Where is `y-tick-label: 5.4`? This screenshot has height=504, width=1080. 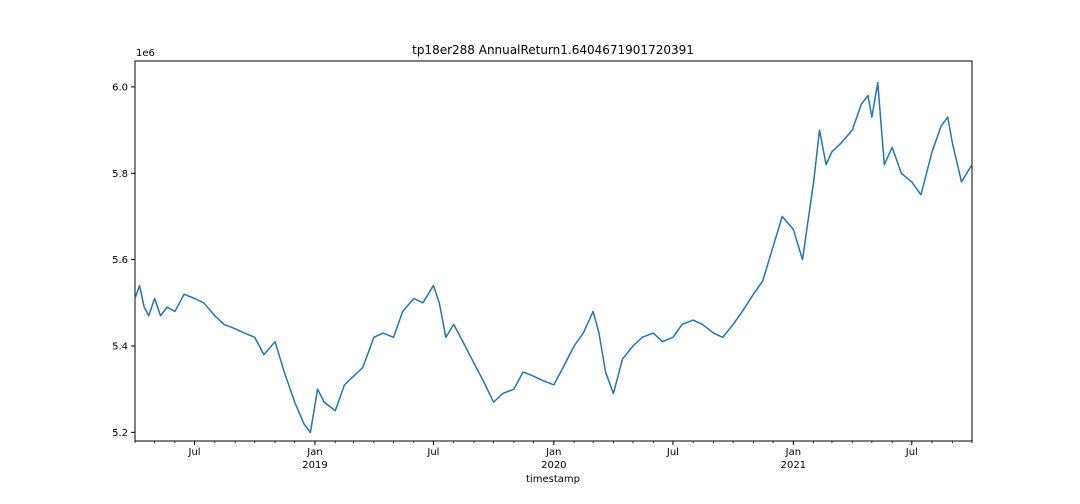
y-tick-label: 5.4 is located at coordinates (120, 347).